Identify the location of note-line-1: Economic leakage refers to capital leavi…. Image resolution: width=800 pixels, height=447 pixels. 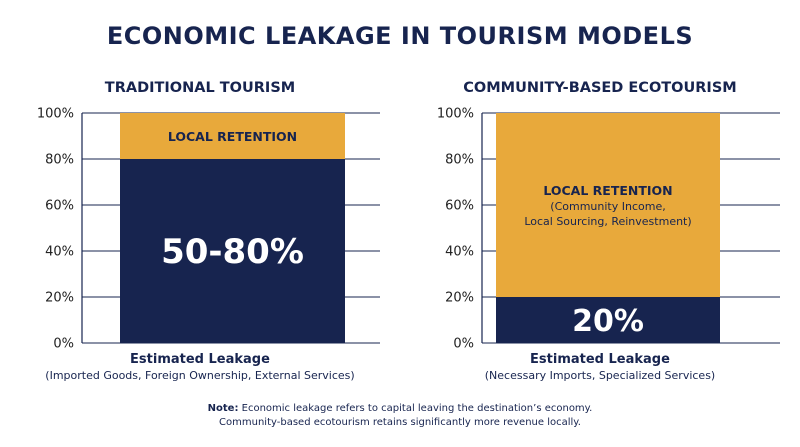
(417, 408).